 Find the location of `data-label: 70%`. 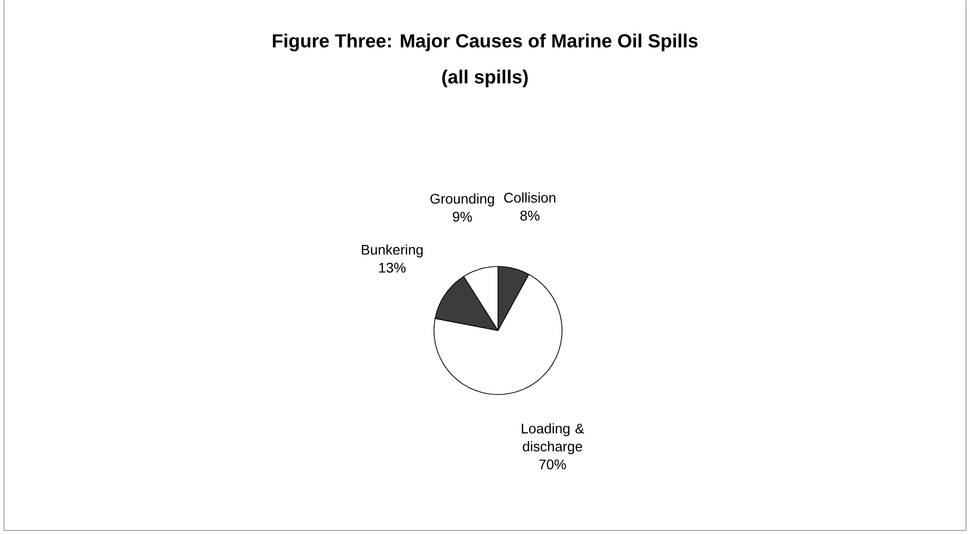

data-label: 70% is located at coordinates (552, 464).